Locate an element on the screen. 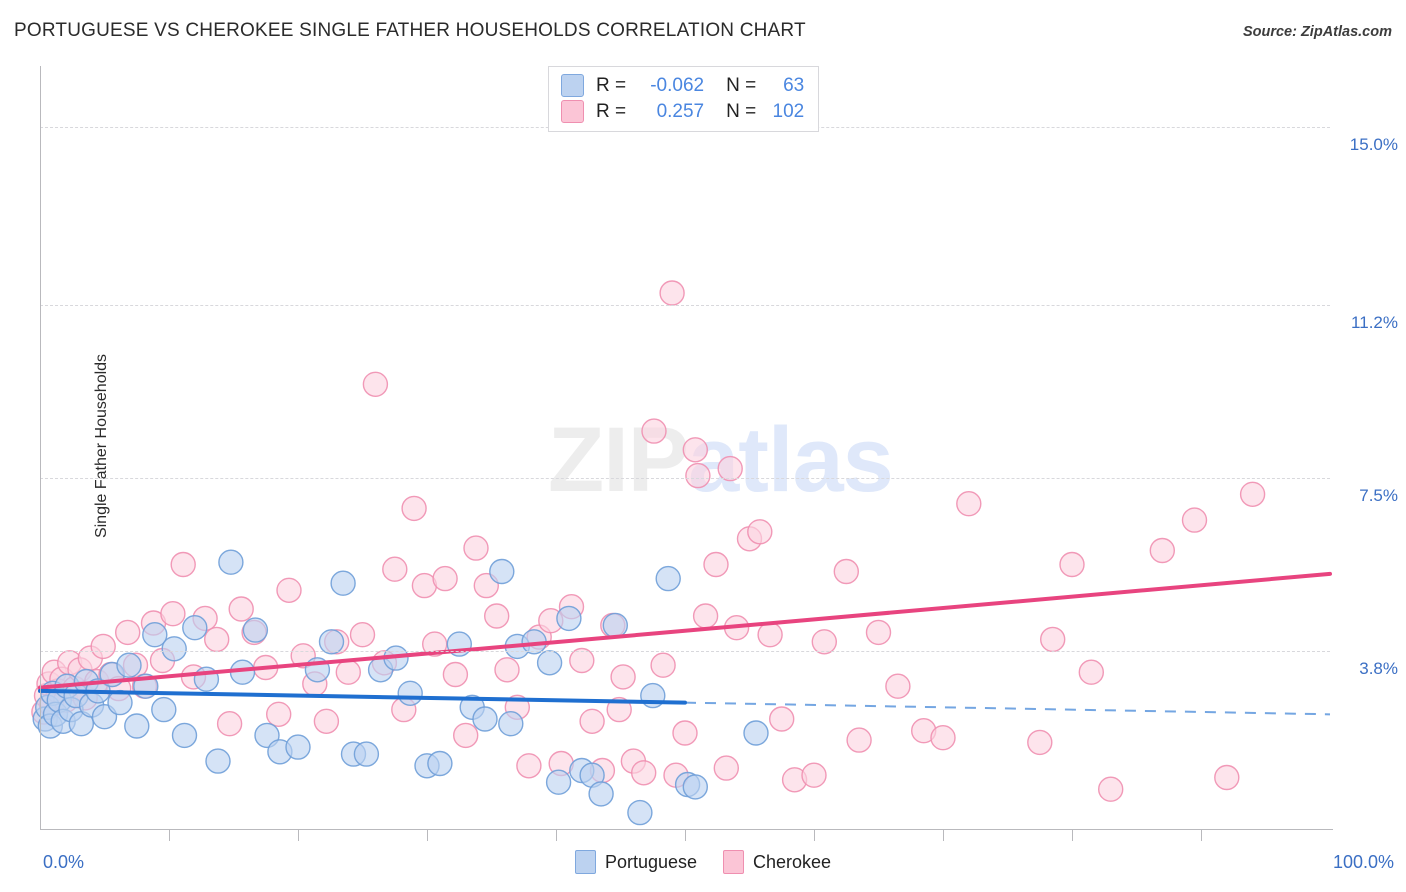 The height and width of the screenshot is (892, 1406). series-legend-item-cherokee: Cherokee is located at coordinates (777, 862).